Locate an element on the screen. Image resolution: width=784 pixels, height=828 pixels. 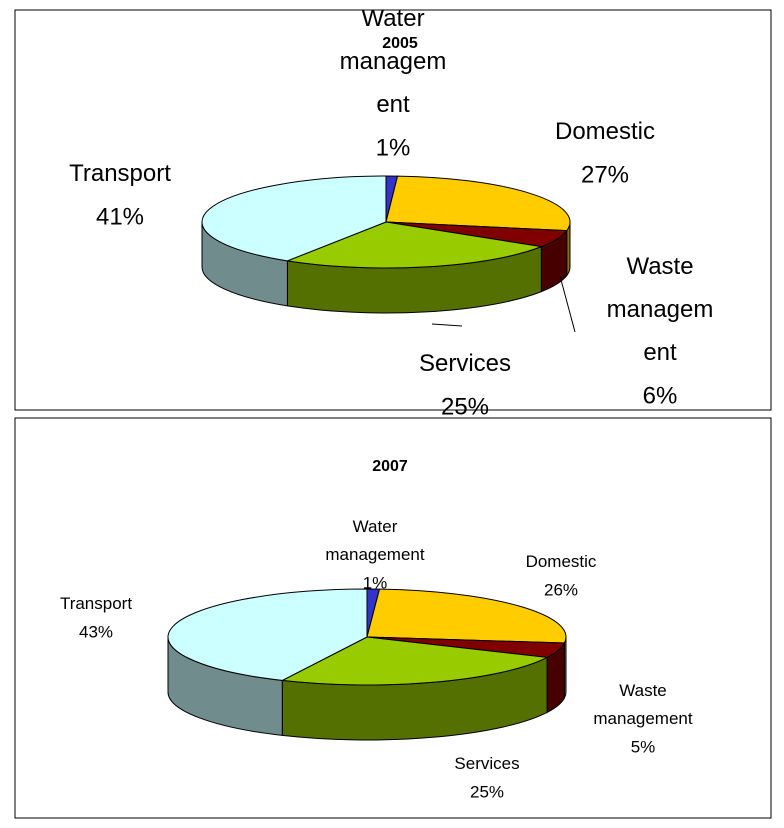
slice-label: Water managem ent is located at coordinates (393, 61).